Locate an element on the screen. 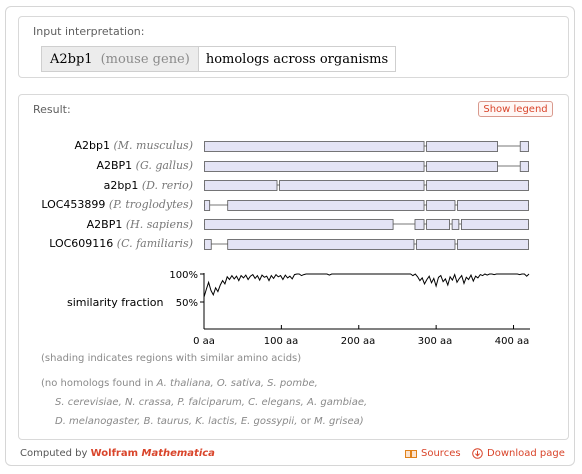 The image size is (582, 474). computed-by-text: Computed by is located at coordinates (53, 453).